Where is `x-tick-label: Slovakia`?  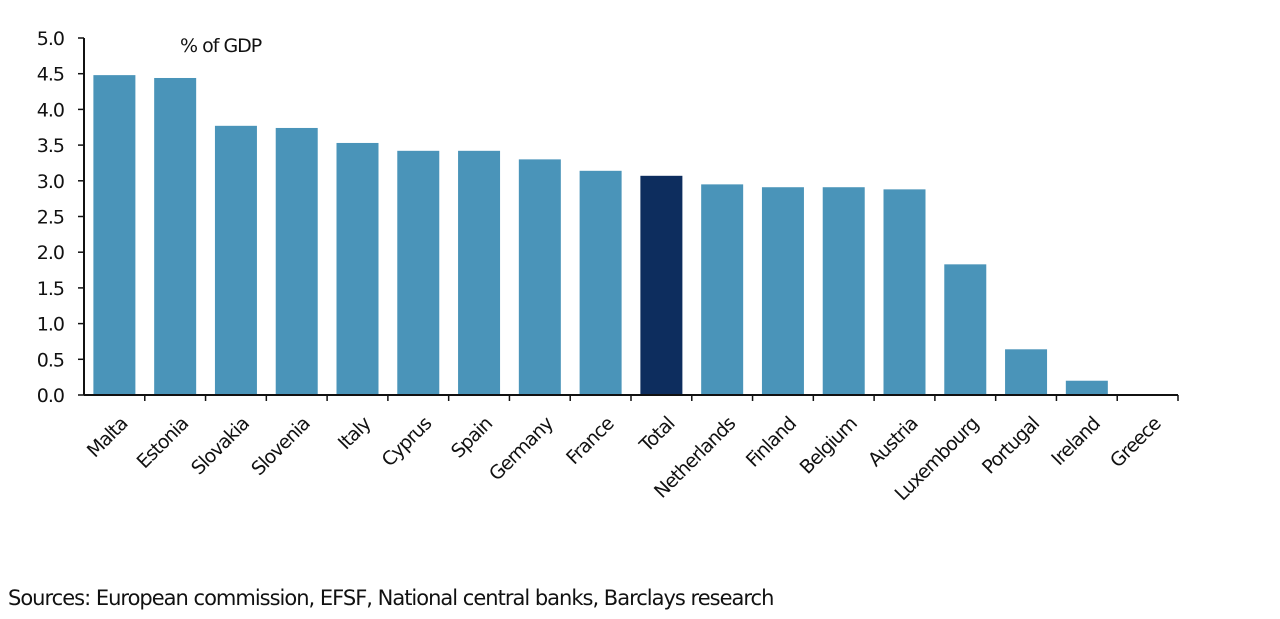
x-tick-label: Slovakia is located at coordinates (220, 446).